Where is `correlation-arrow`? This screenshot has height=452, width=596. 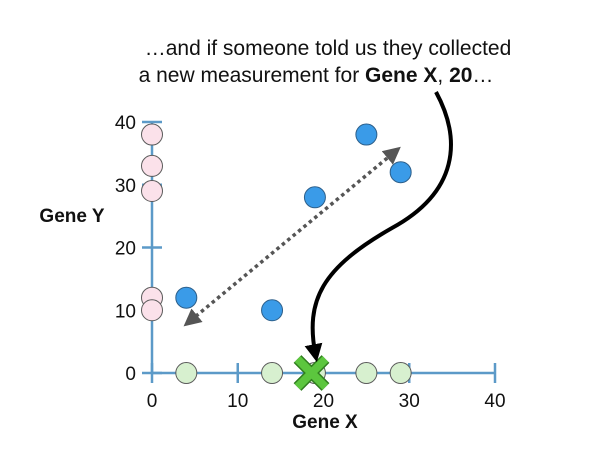 correlation-arrow is located at coordinates (292, 236).